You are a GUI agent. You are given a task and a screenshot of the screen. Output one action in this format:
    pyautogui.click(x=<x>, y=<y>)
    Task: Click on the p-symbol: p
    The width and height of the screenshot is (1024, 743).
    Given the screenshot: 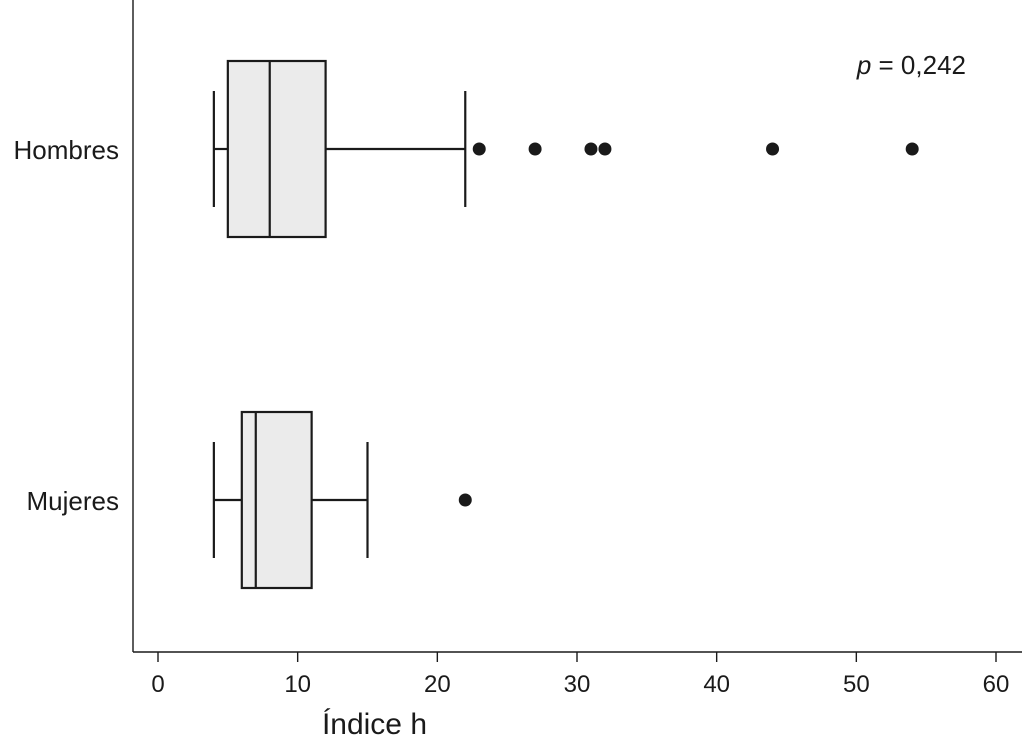 What is the action you would take?
    pyautogui.click(x=863, y=65)
    